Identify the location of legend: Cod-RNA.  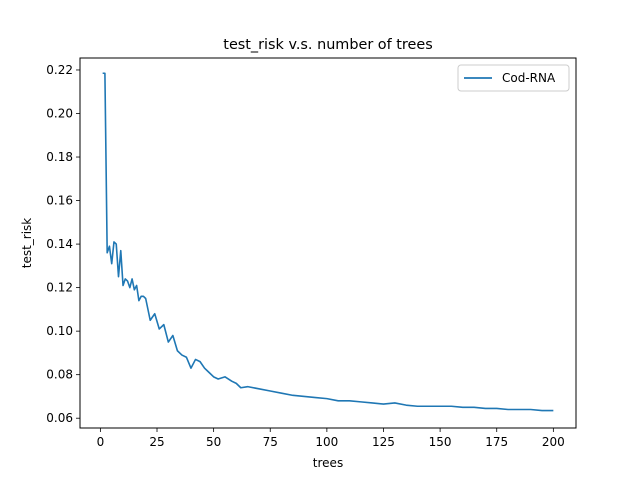
(513, 78).